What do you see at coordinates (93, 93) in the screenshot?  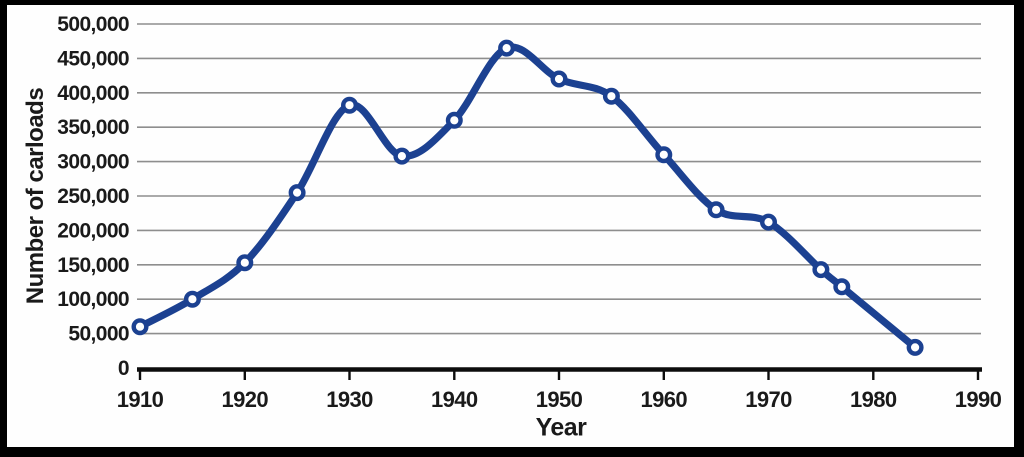 I see `y-tick-label: 400,000` at bounding box center [93, 93].